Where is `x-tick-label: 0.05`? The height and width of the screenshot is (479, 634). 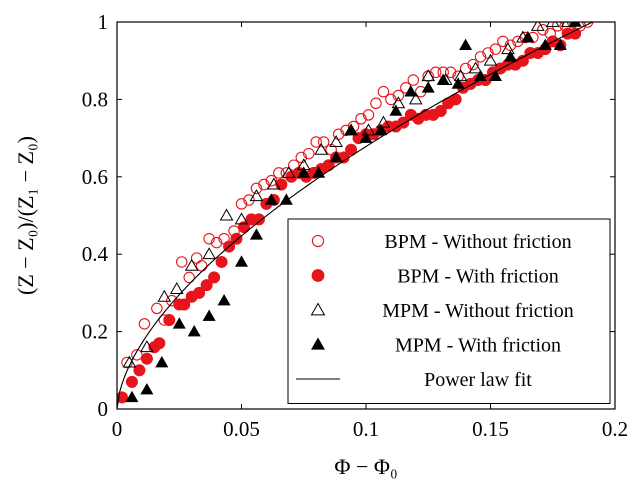
x-tick-label: 0.05 is located at coordinates (241, 429).